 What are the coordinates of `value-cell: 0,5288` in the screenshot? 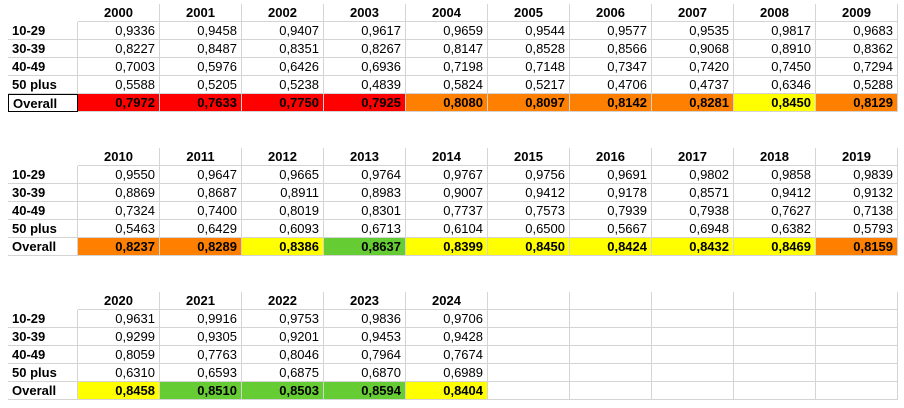 It's located at (857, 85).